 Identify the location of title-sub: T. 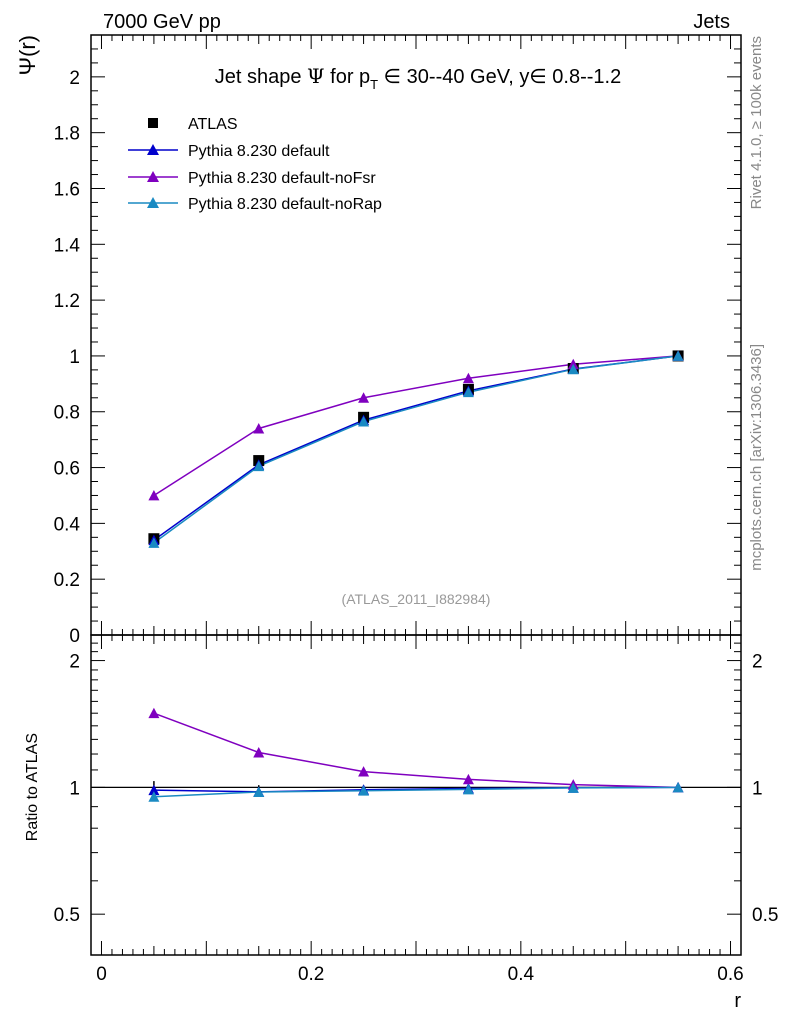
(374, 84).